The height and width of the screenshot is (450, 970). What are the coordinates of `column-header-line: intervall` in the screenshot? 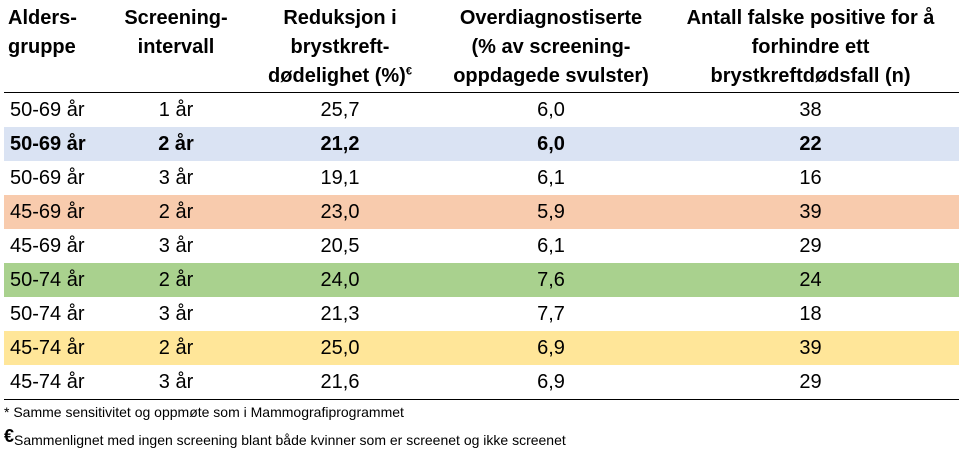 It's located at (176, 47).